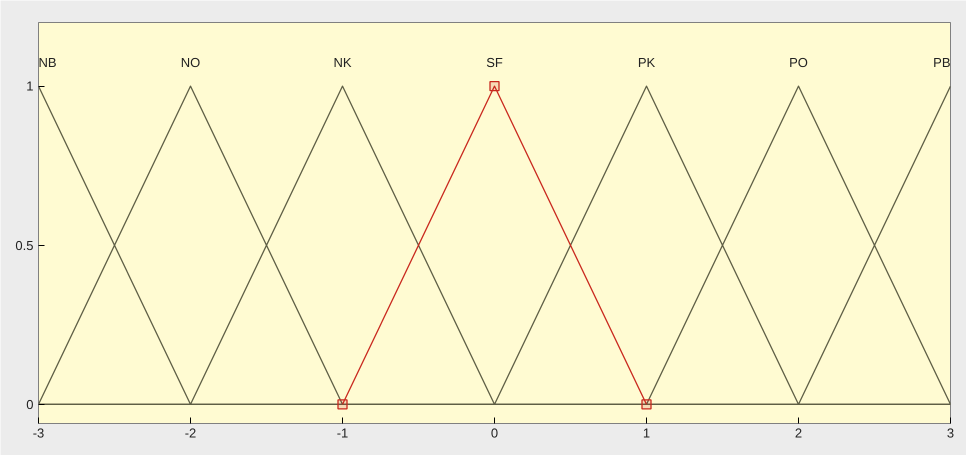 Image resolution: width=966 pixels, height=455 pixels. I want to click on series-label: PO, so click(798, 62).